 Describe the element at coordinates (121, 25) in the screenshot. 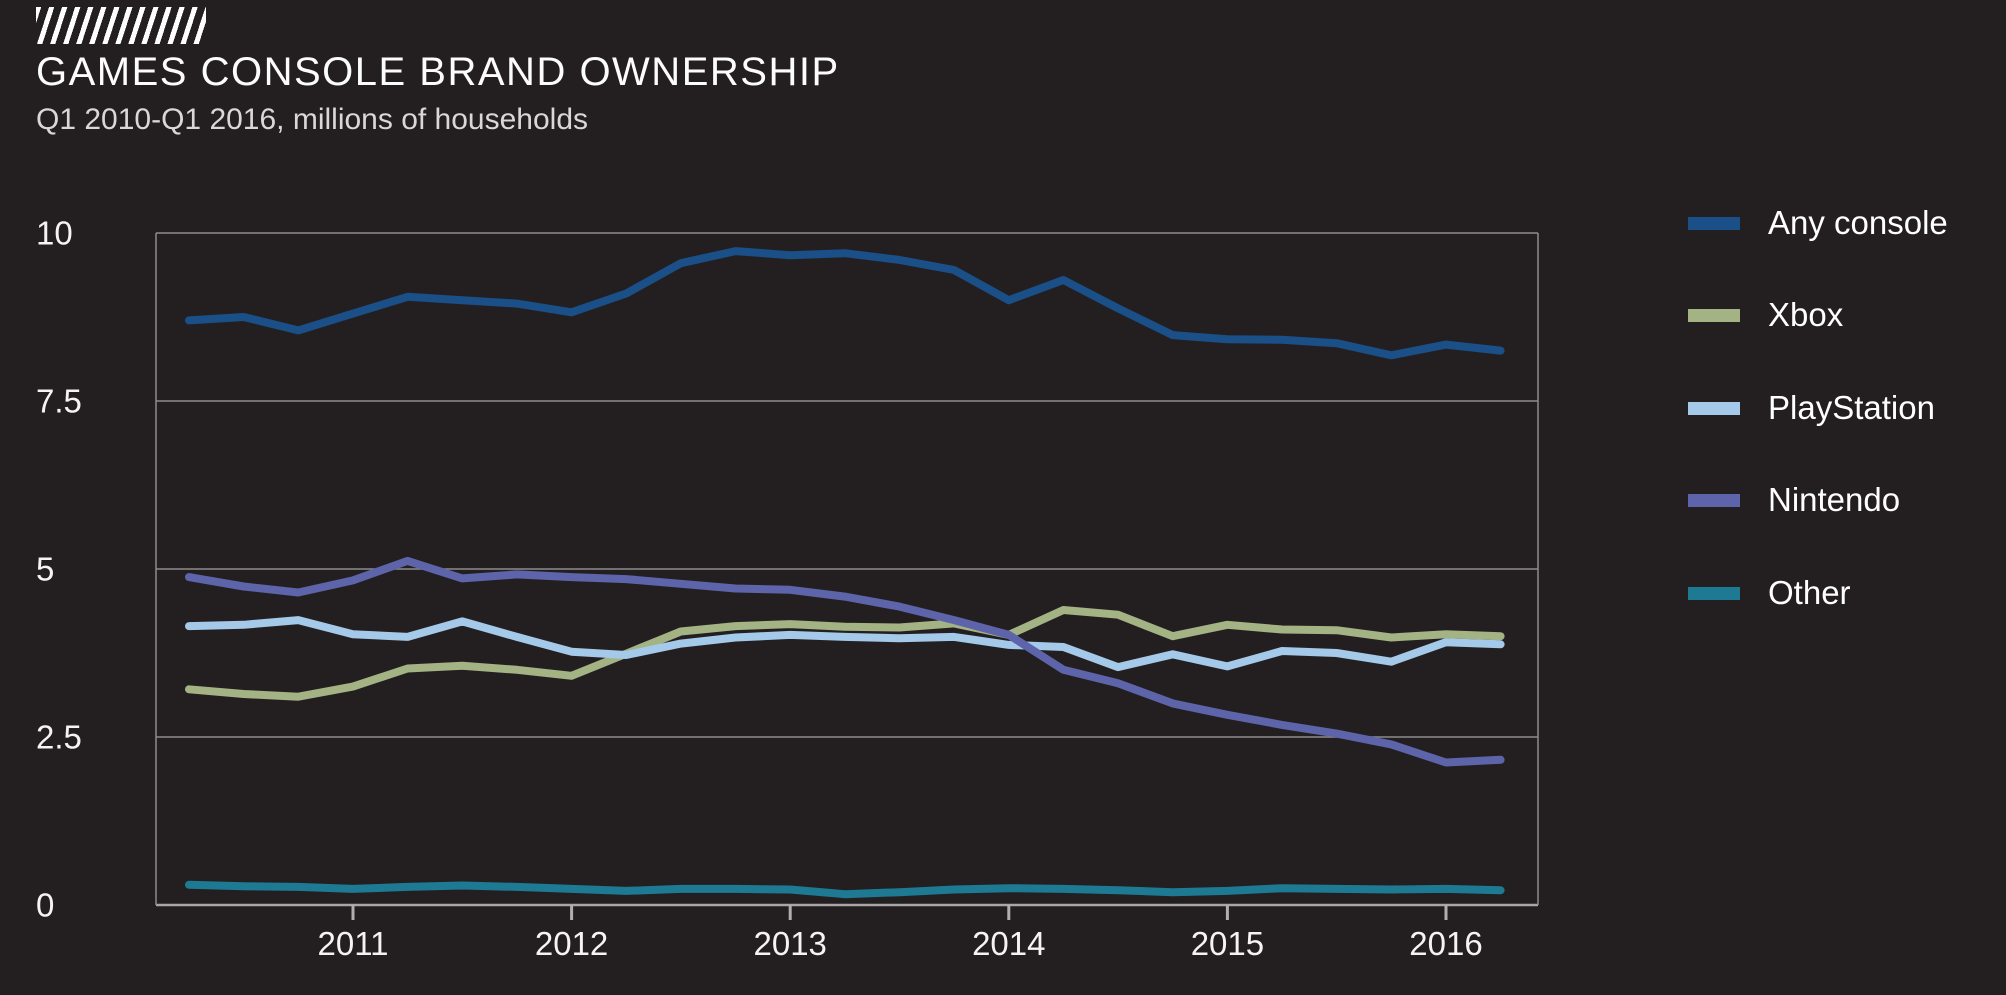

I see `hatched-stripes-logo` at that location.